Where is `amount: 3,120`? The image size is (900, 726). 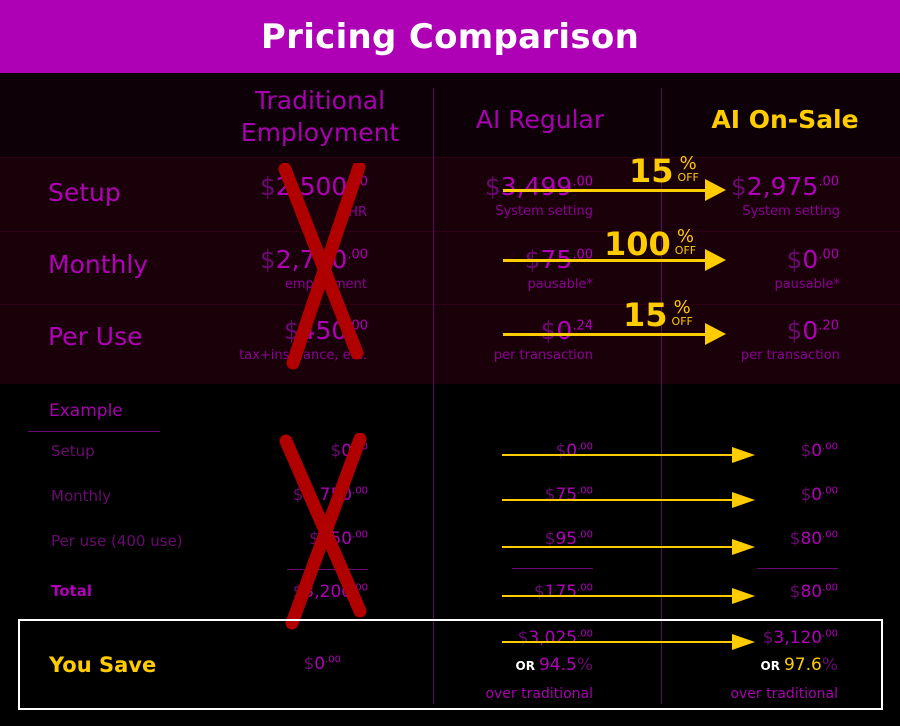 amount: 3,120 is located at coordinates (798, 638).